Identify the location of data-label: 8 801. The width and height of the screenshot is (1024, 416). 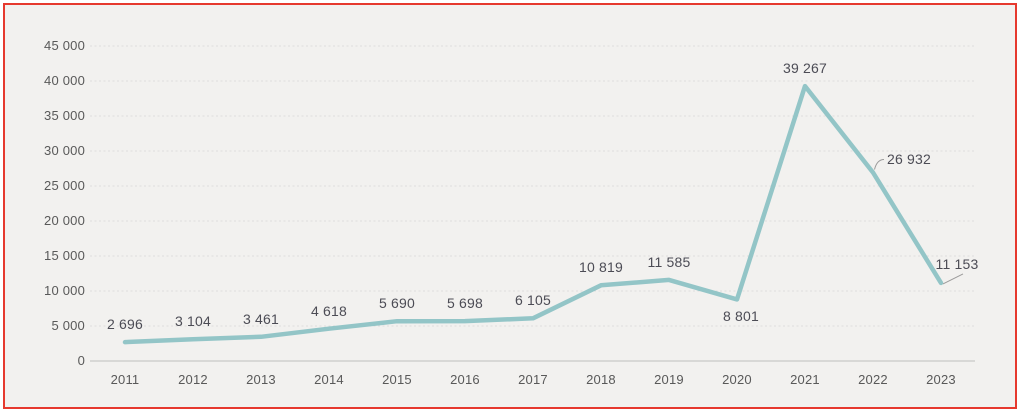
(741, 316).